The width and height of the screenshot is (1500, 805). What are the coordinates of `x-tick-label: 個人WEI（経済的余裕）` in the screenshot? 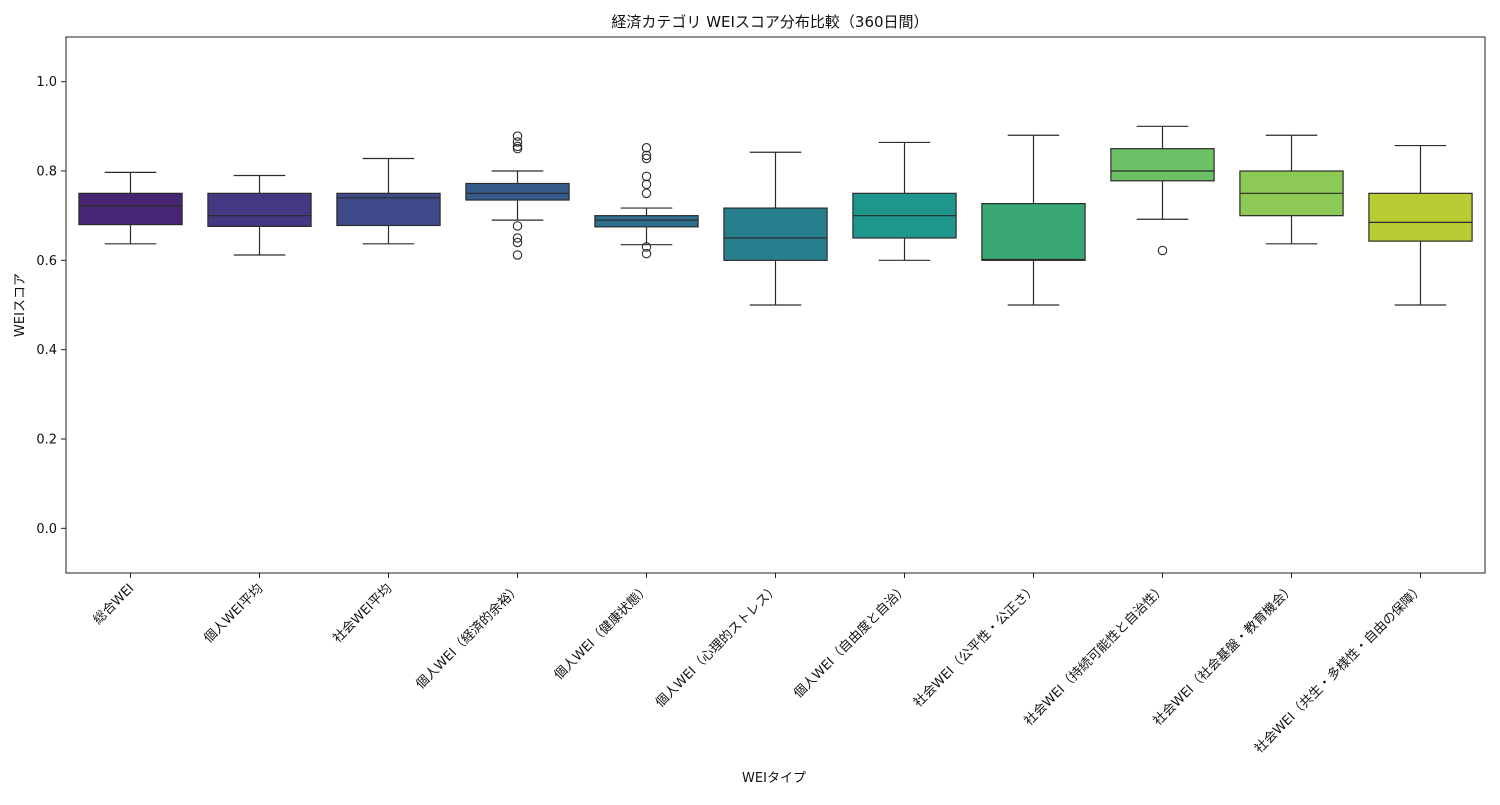 It's located at (469, 637).